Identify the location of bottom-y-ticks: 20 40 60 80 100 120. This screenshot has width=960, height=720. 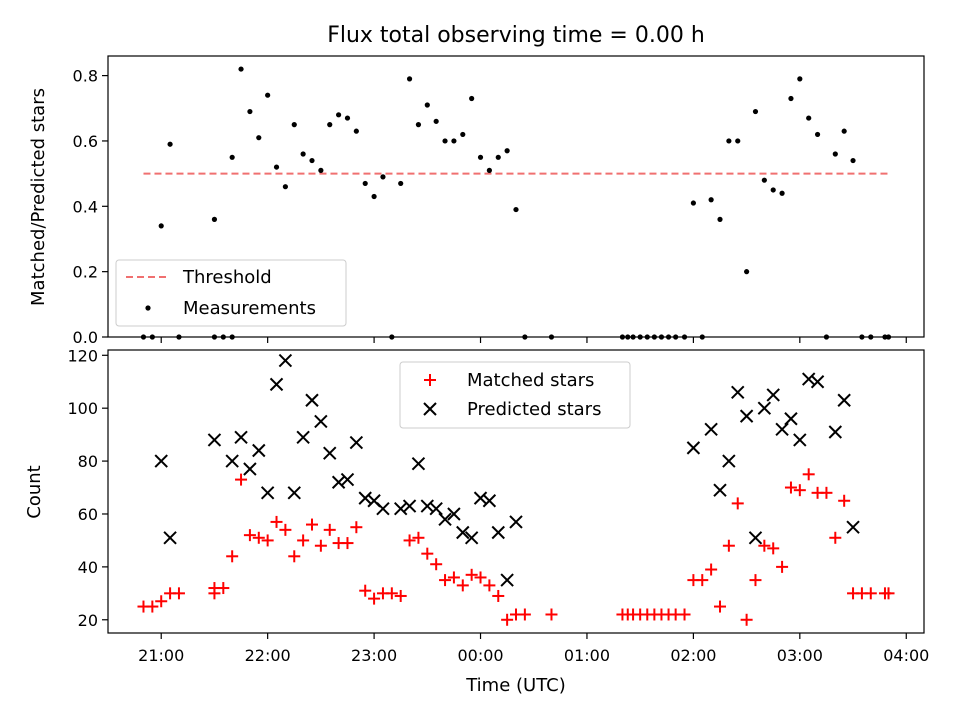
(87, 488).